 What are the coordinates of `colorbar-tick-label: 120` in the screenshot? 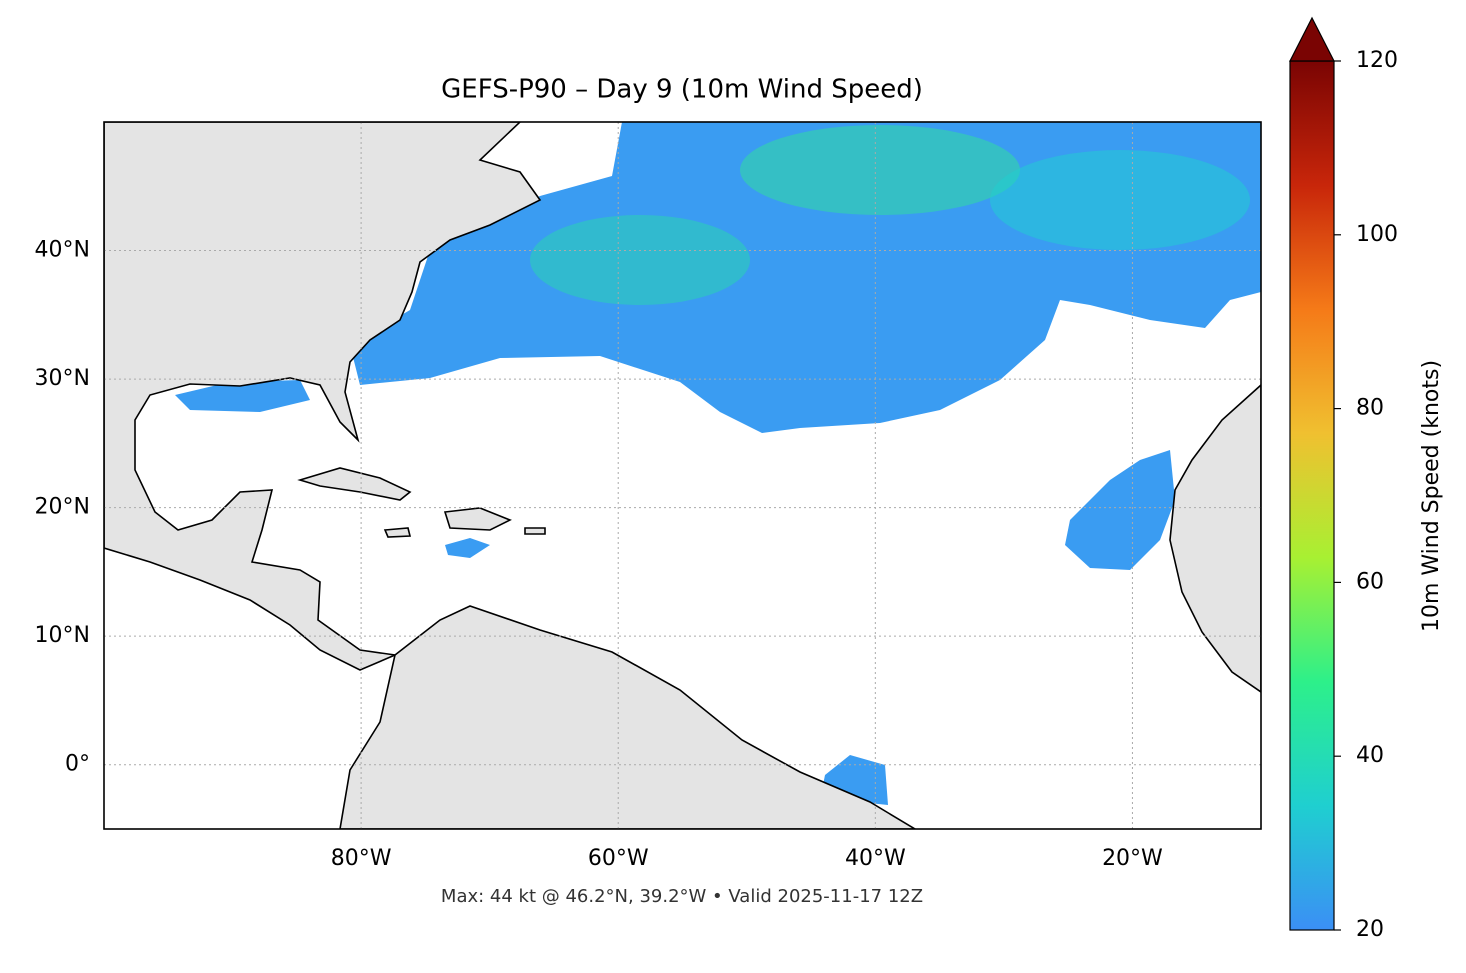 It's located at (1377, 60).